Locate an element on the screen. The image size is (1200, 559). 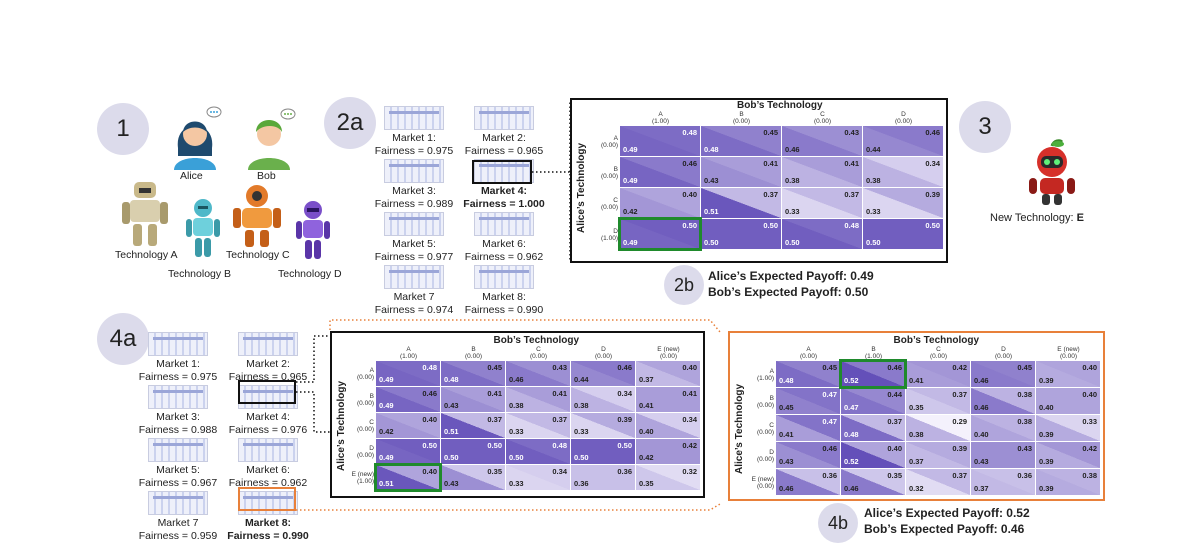
matrix_4a-cell: 0.51 0.37 is located at coordinates (473, 425).